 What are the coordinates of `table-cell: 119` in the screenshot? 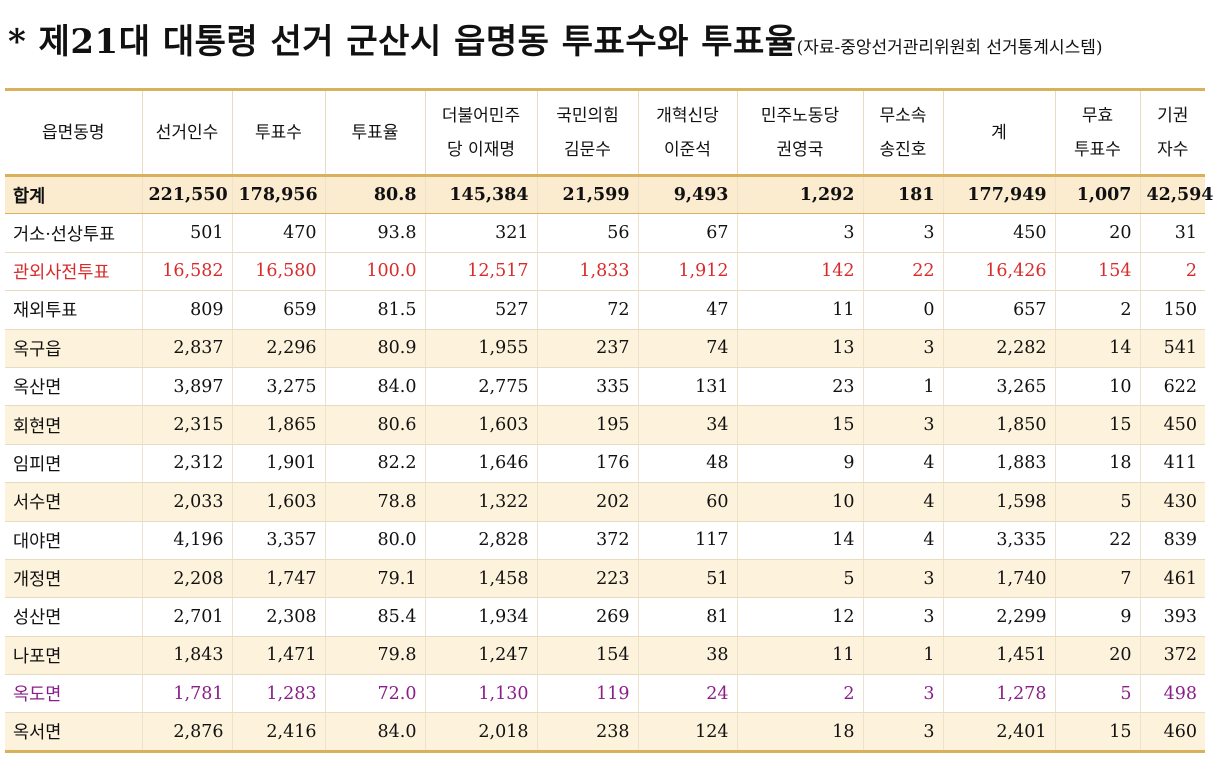 It's located at (588, 694).